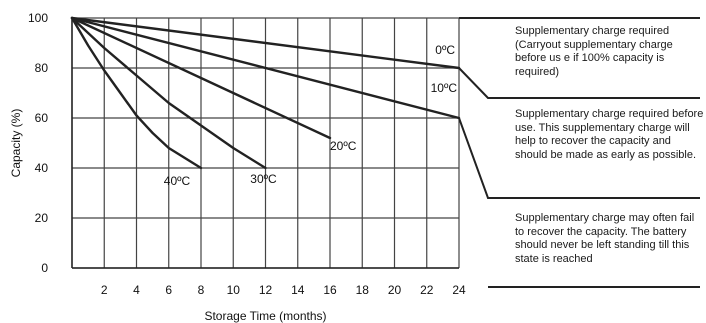  I want to click on y-tick-label-40: 40, so click(42, 168).